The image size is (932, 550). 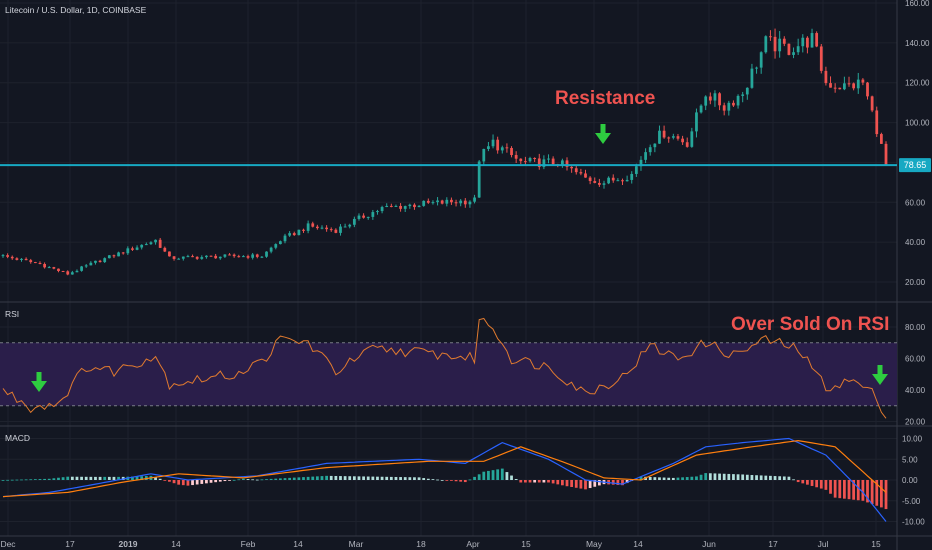 I want to click on macd-pane-label: MACD, so click(x=17, y=438).